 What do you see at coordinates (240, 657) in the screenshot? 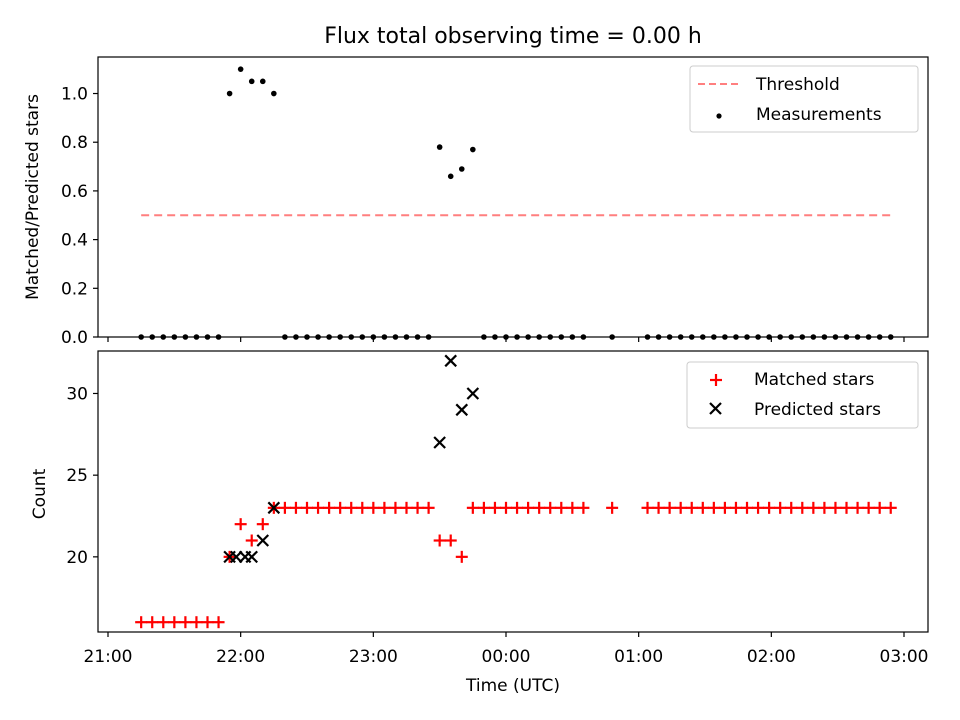
I see `x-tick-label: 22:00` at bounding box center [240, 657].